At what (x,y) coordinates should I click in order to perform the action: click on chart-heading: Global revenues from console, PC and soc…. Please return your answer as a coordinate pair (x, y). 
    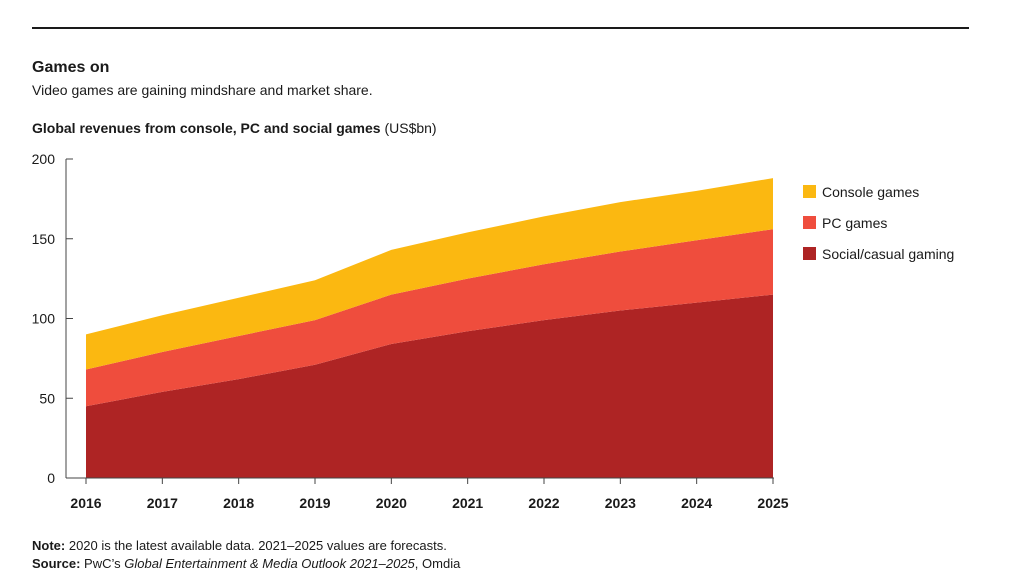
    Looking at the image, I should click on (234, 128).